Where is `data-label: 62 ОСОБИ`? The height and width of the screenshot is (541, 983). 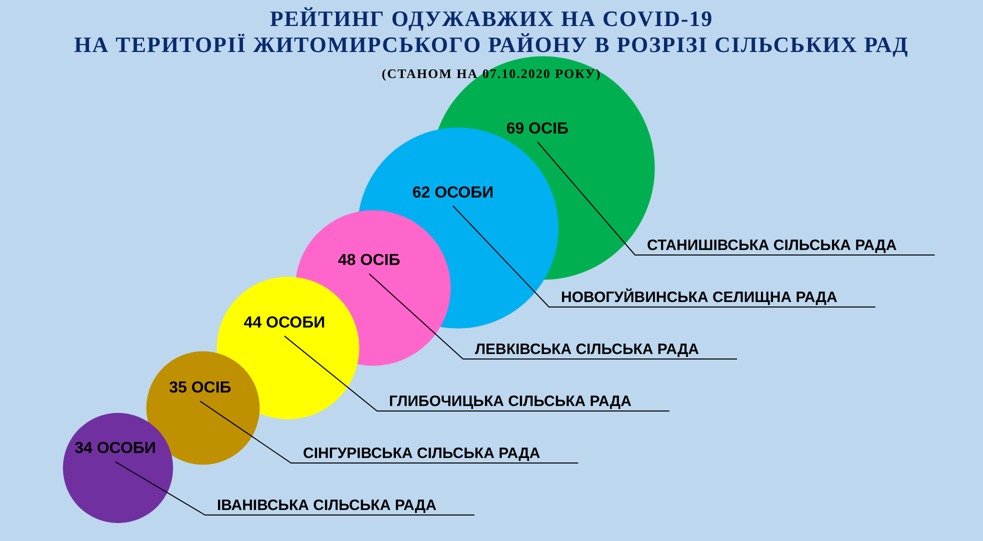
data-label: 62 ОСОБИ is located at coordinates (453, 193).